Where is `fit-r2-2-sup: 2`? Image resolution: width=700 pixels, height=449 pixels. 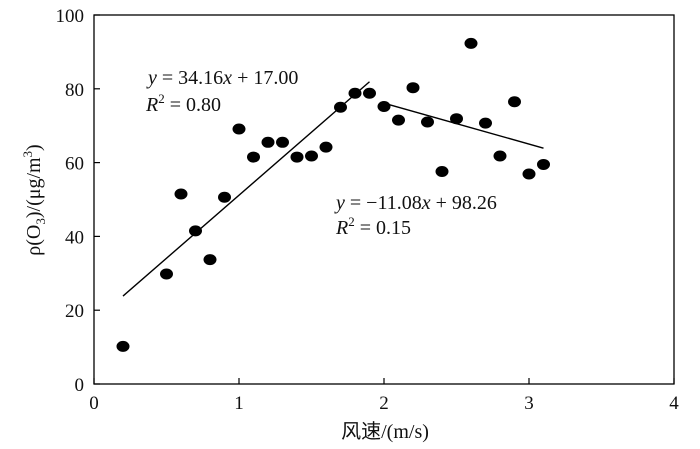 fit-r2-2-sup: 2 is located at coordinates (351, 221).